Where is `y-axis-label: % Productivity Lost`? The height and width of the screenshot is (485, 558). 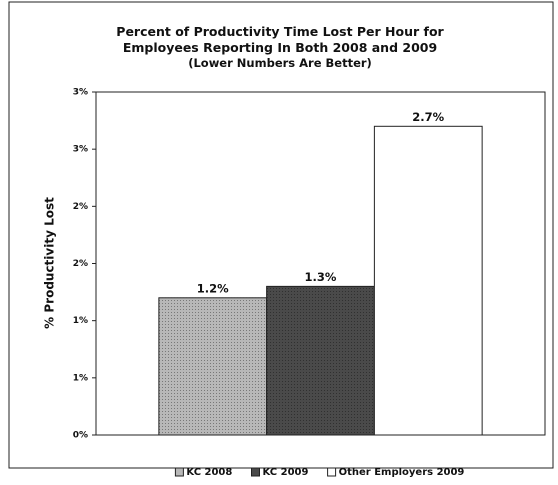 y-axis-label: % Productivity Lost is located at coordinates (50, 263).